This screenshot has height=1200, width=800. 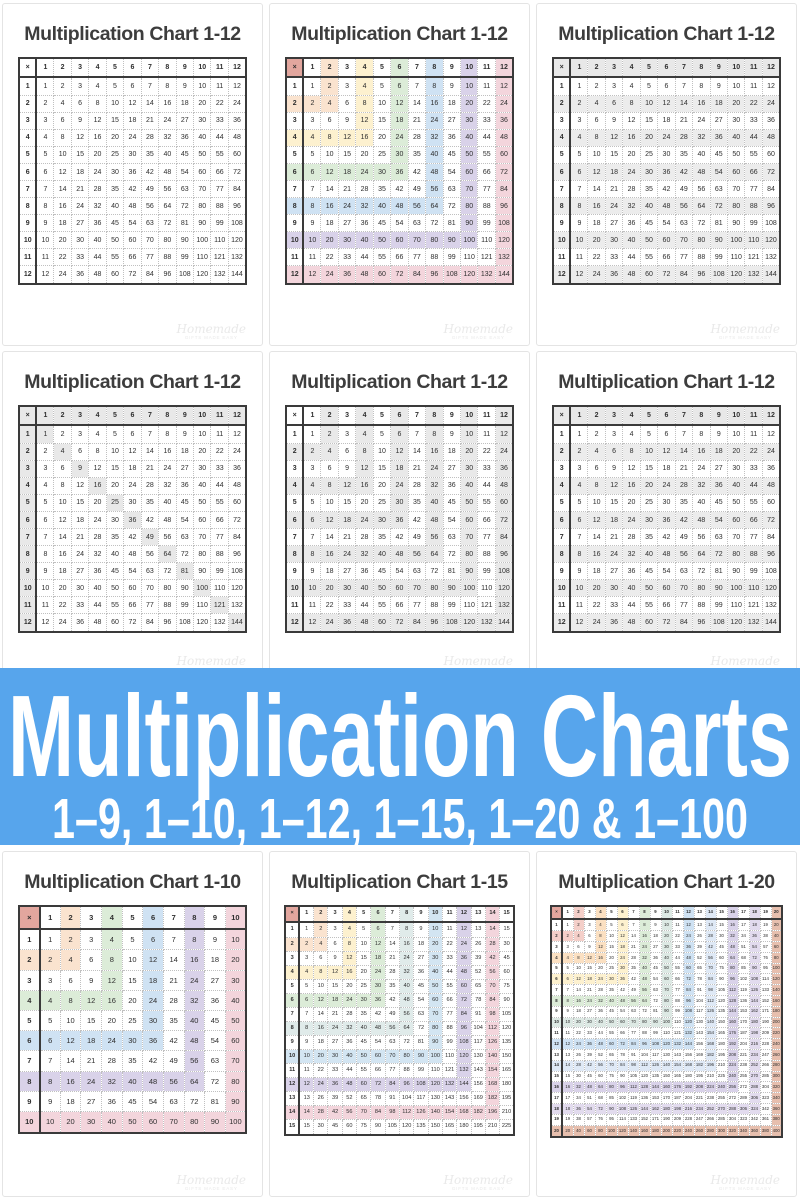 I want to click on watermark: Homemade GIFTS MADE EASY, so click(x=746, y=332).